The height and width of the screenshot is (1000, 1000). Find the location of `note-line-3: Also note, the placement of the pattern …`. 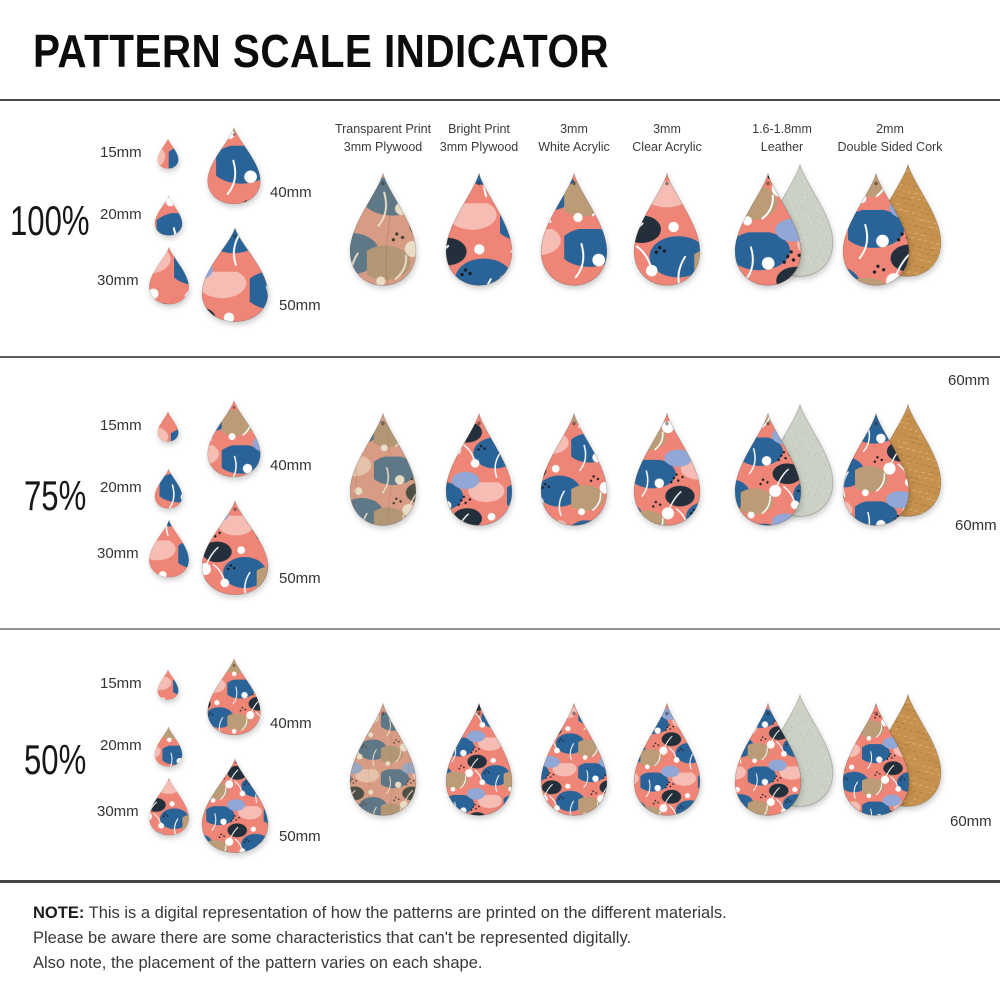

note-line-3: Also note, the placement of the pattern … is located at coordinates (258, 962).